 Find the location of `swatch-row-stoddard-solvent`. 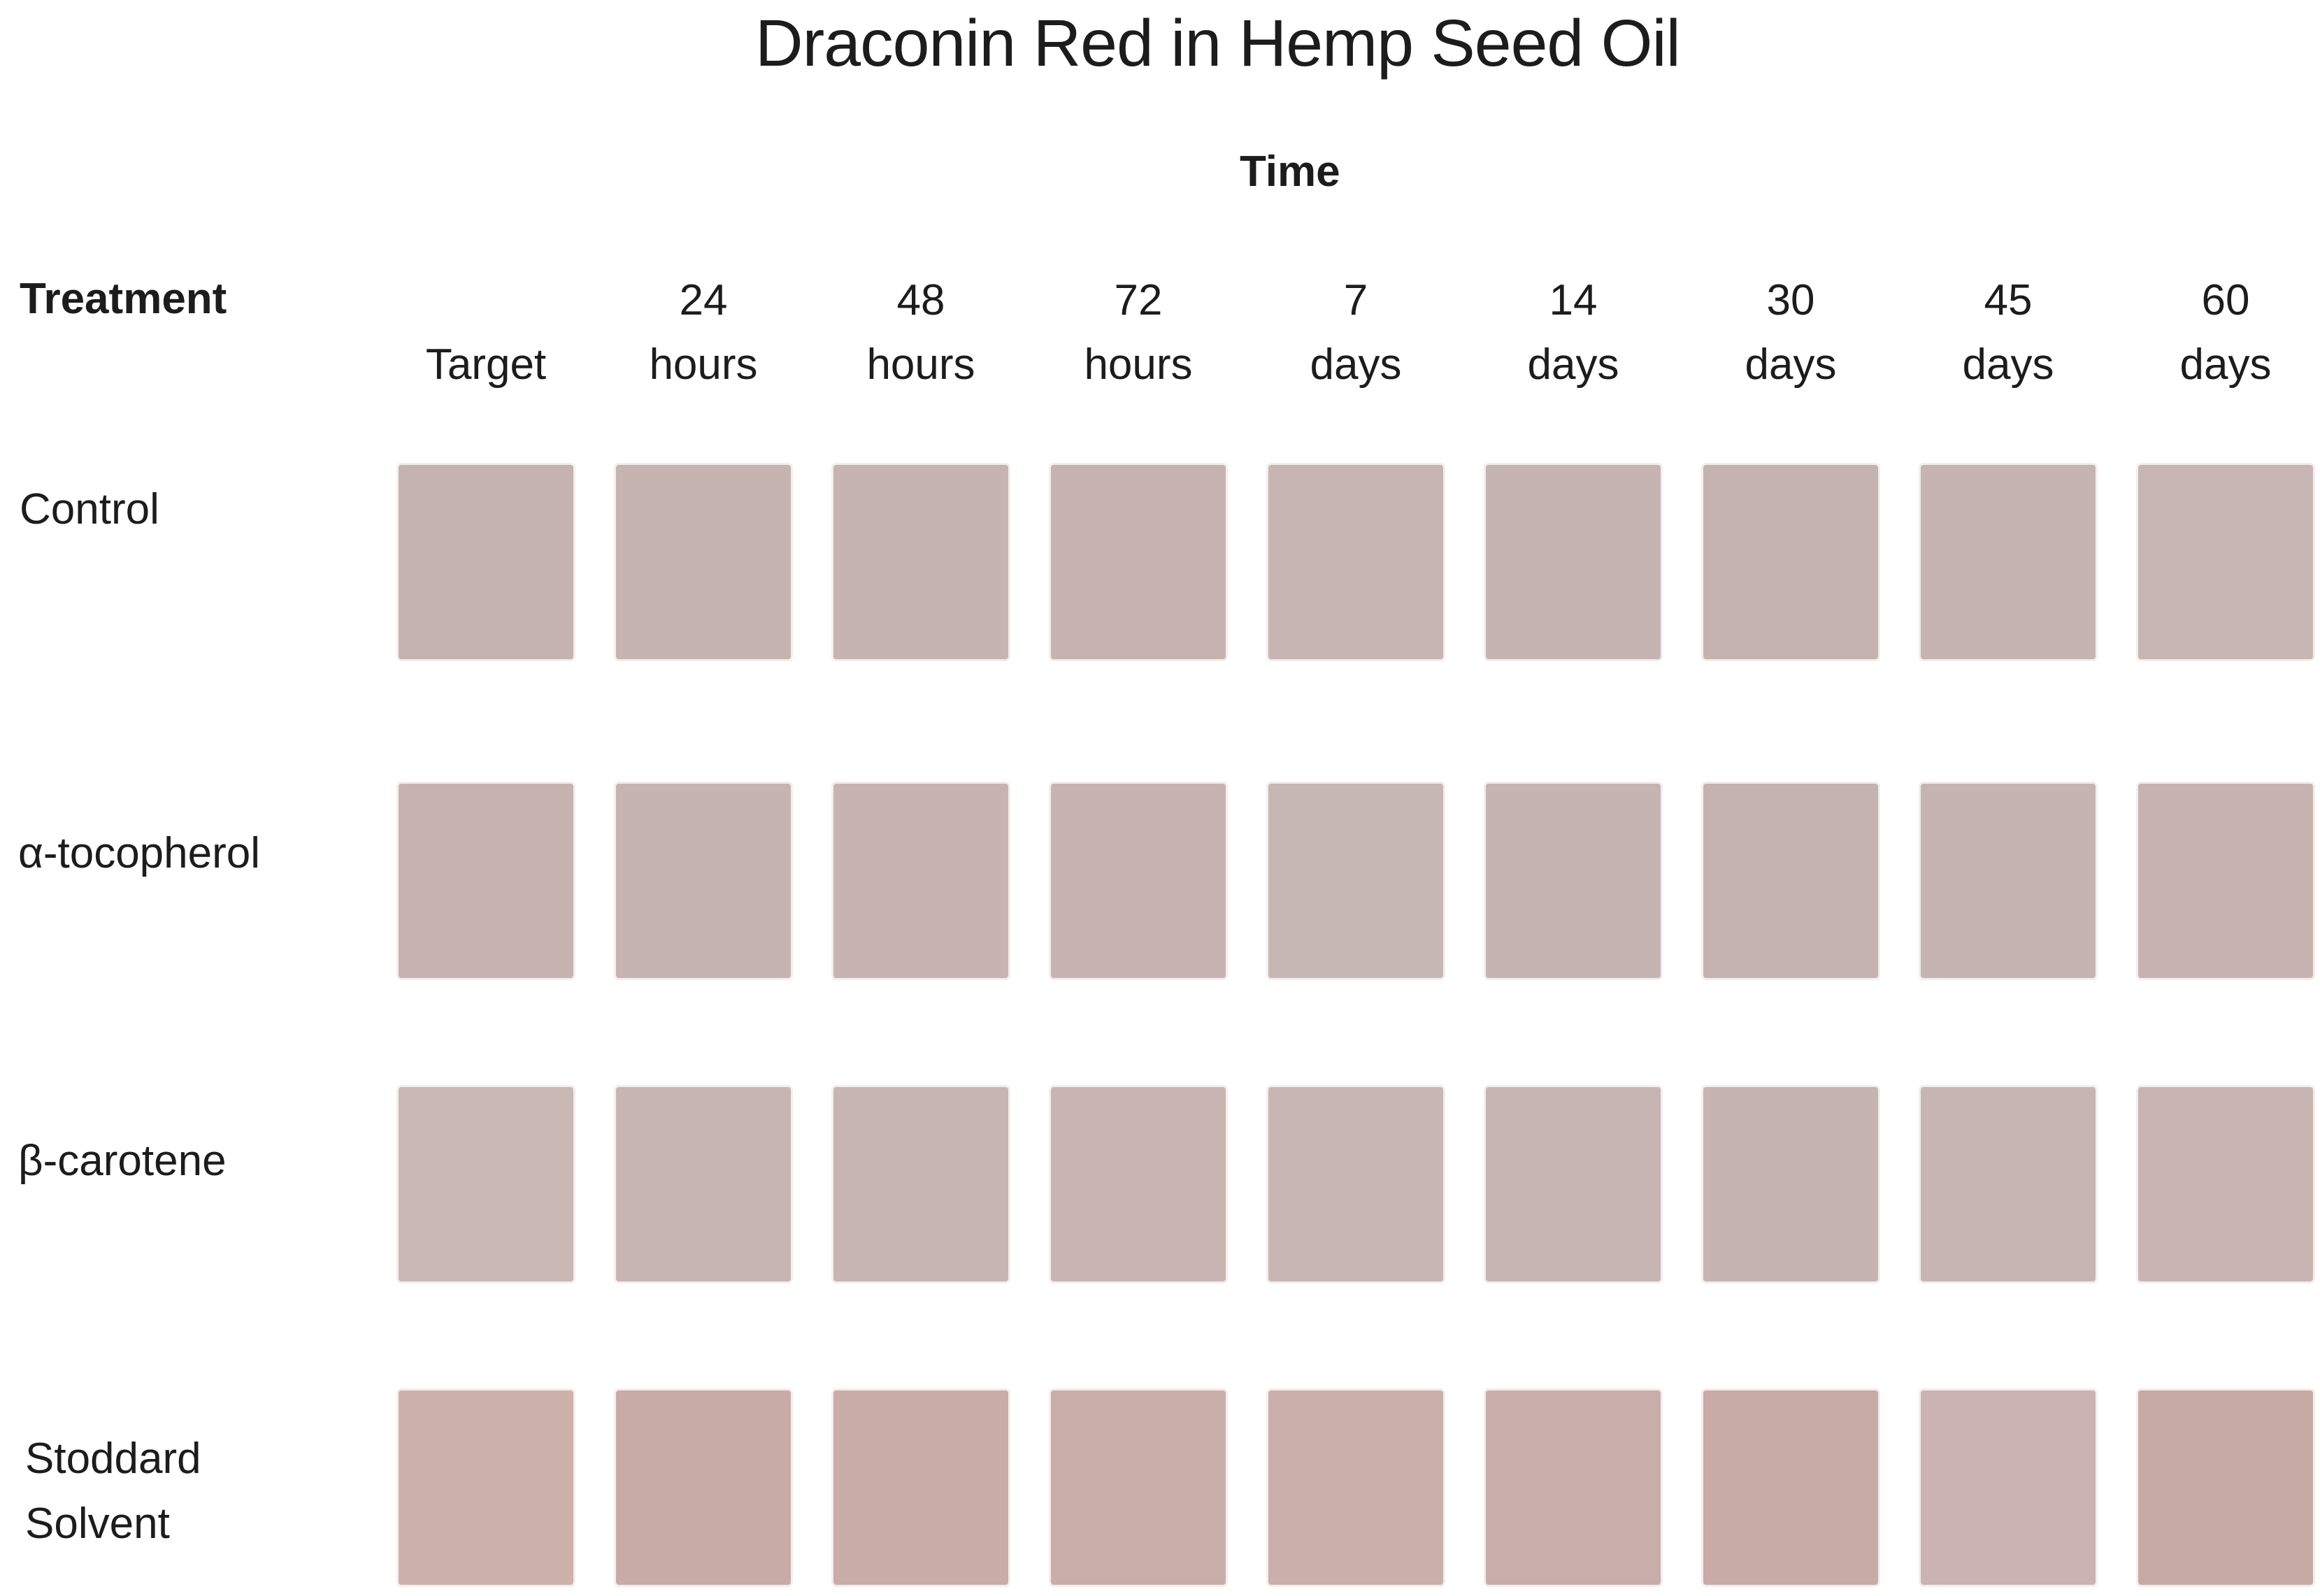

swatch-row-stoddard-solvent is located at coordinates (1356, 1487).